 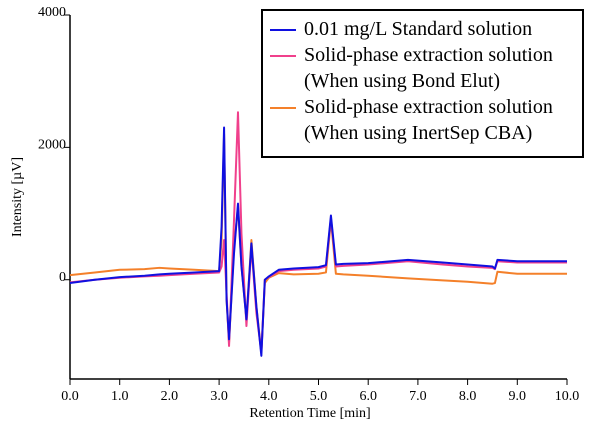 I want to click on y-tick-label: 2000, so click(x=52, y=145).